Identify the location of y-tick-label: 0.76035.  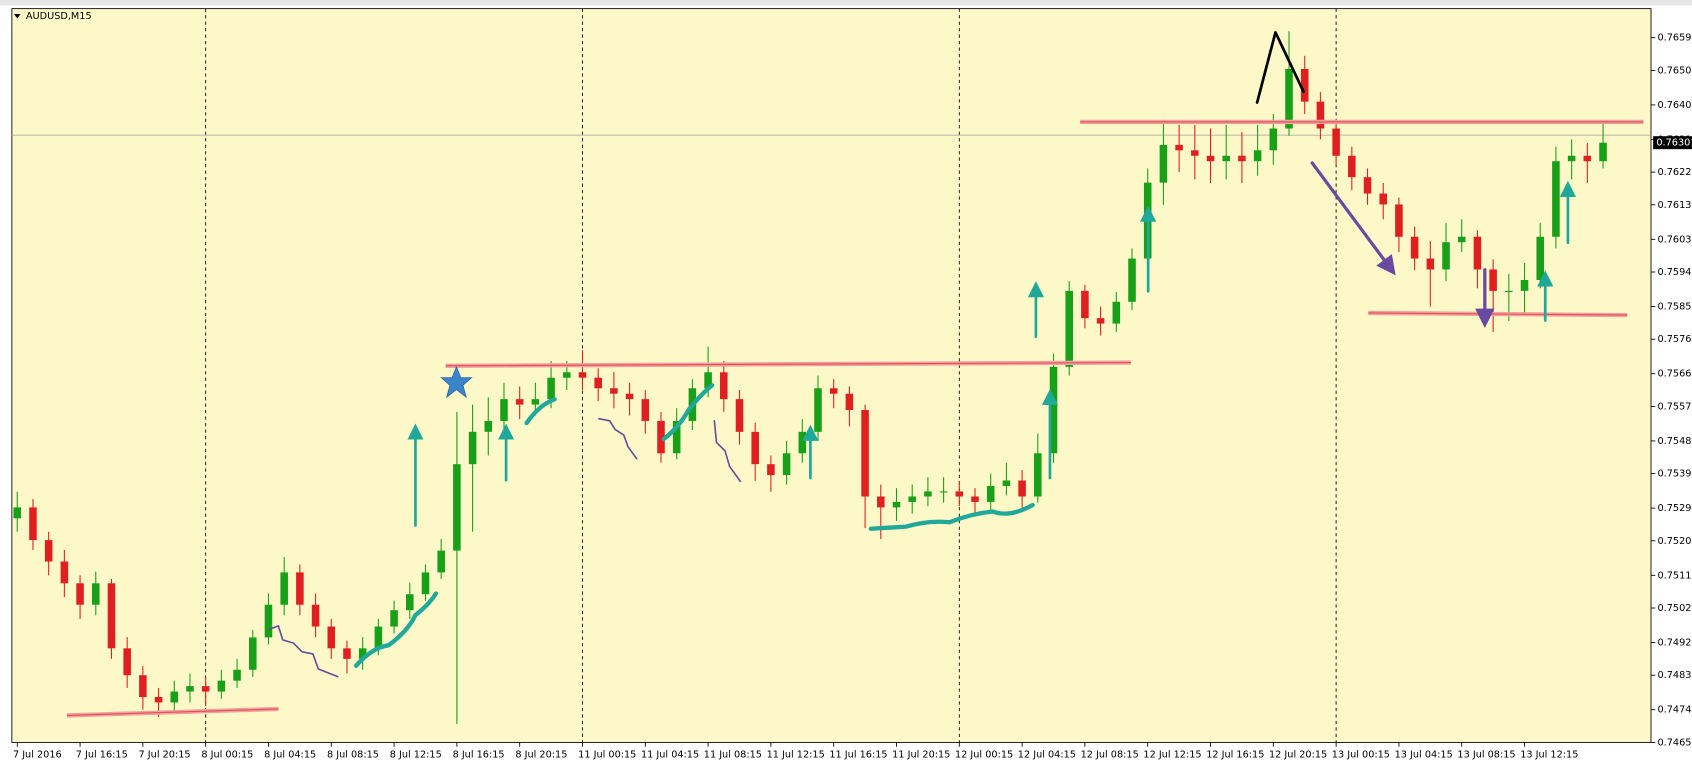
(1674, 239).